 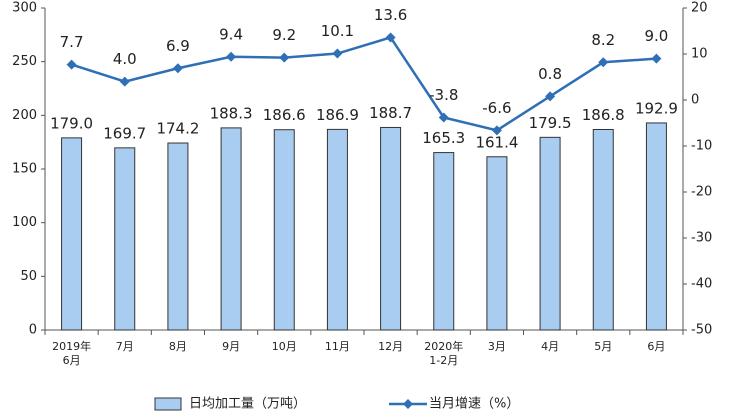 What do you see at coordinates (337, 346) in the screenshot?
I see `x-tick-label: 11月` at bounding box center [337, 346].